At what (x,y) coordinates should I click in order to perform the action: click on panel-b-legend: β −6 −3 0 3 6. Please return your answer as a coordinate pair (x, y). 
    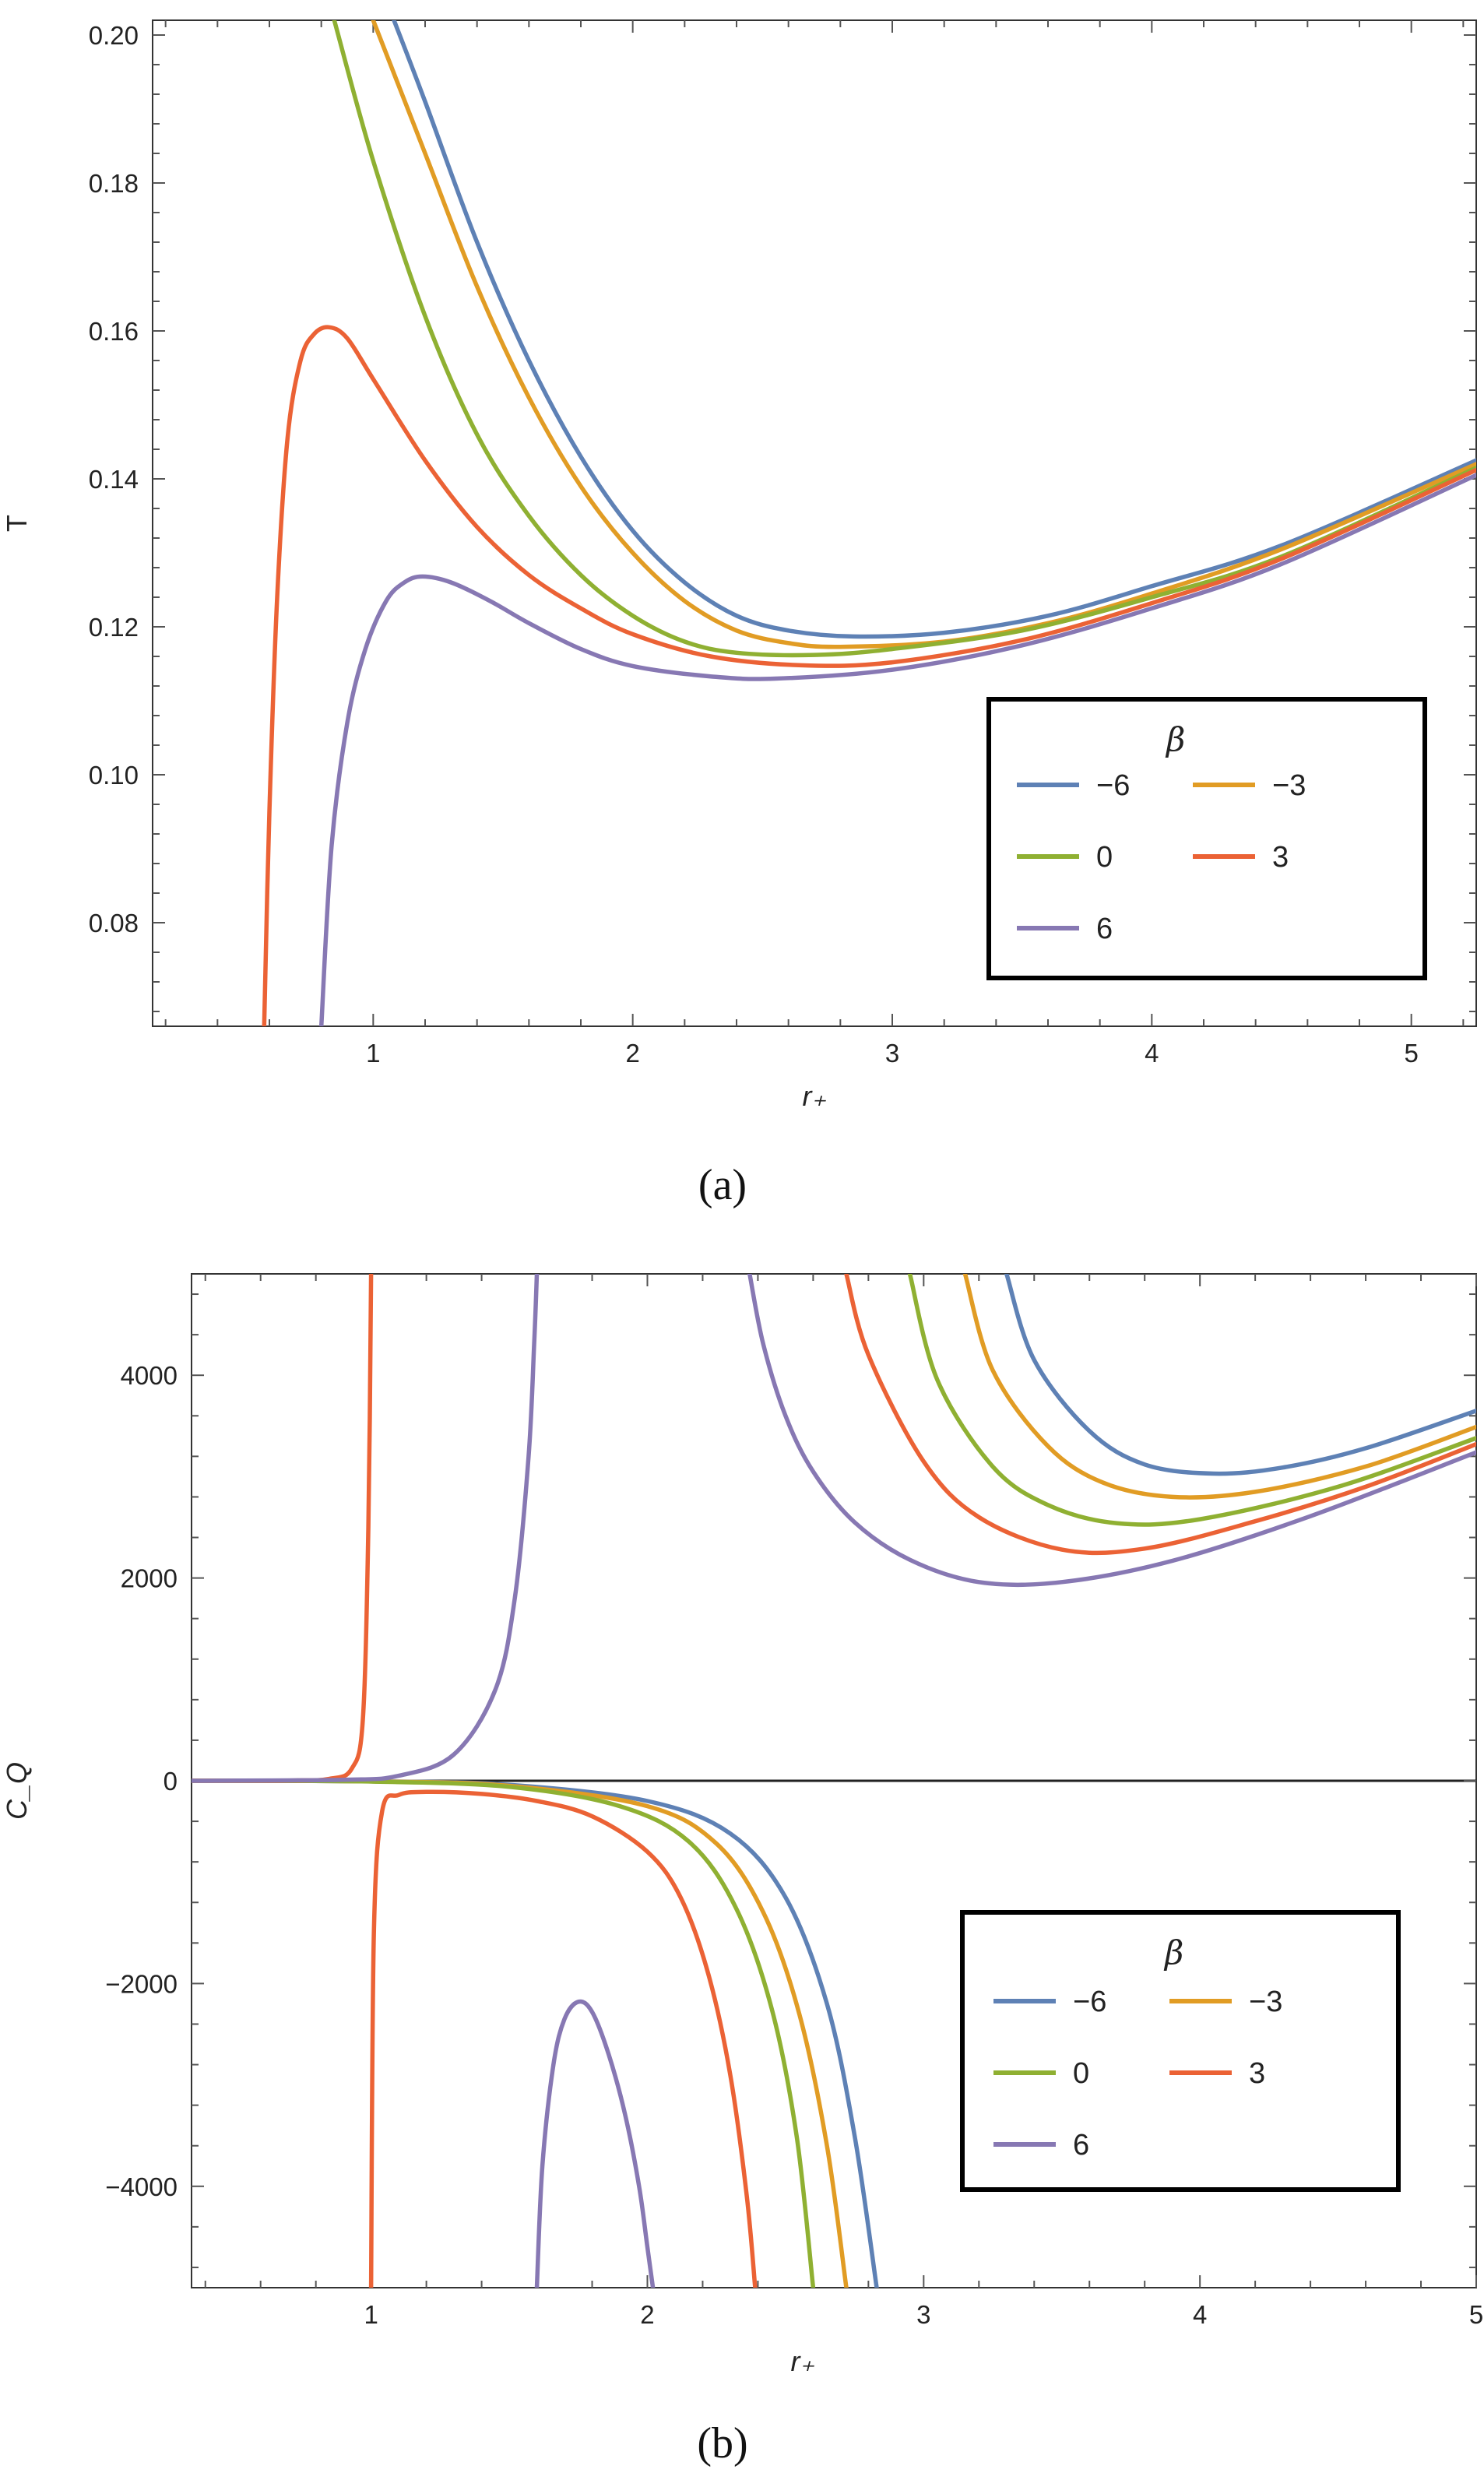
    Looking at the image, I should click on (1181, 2051).